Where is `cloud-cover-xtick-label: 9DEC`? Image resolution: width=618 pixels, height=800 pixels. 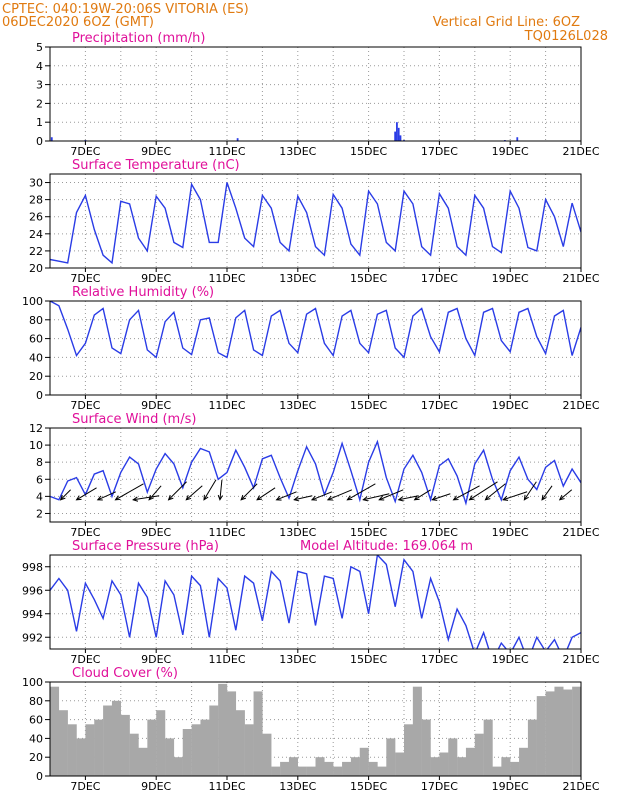
cloud-cover-xtick-label: 9DEC is located at coordinates (156, 786).